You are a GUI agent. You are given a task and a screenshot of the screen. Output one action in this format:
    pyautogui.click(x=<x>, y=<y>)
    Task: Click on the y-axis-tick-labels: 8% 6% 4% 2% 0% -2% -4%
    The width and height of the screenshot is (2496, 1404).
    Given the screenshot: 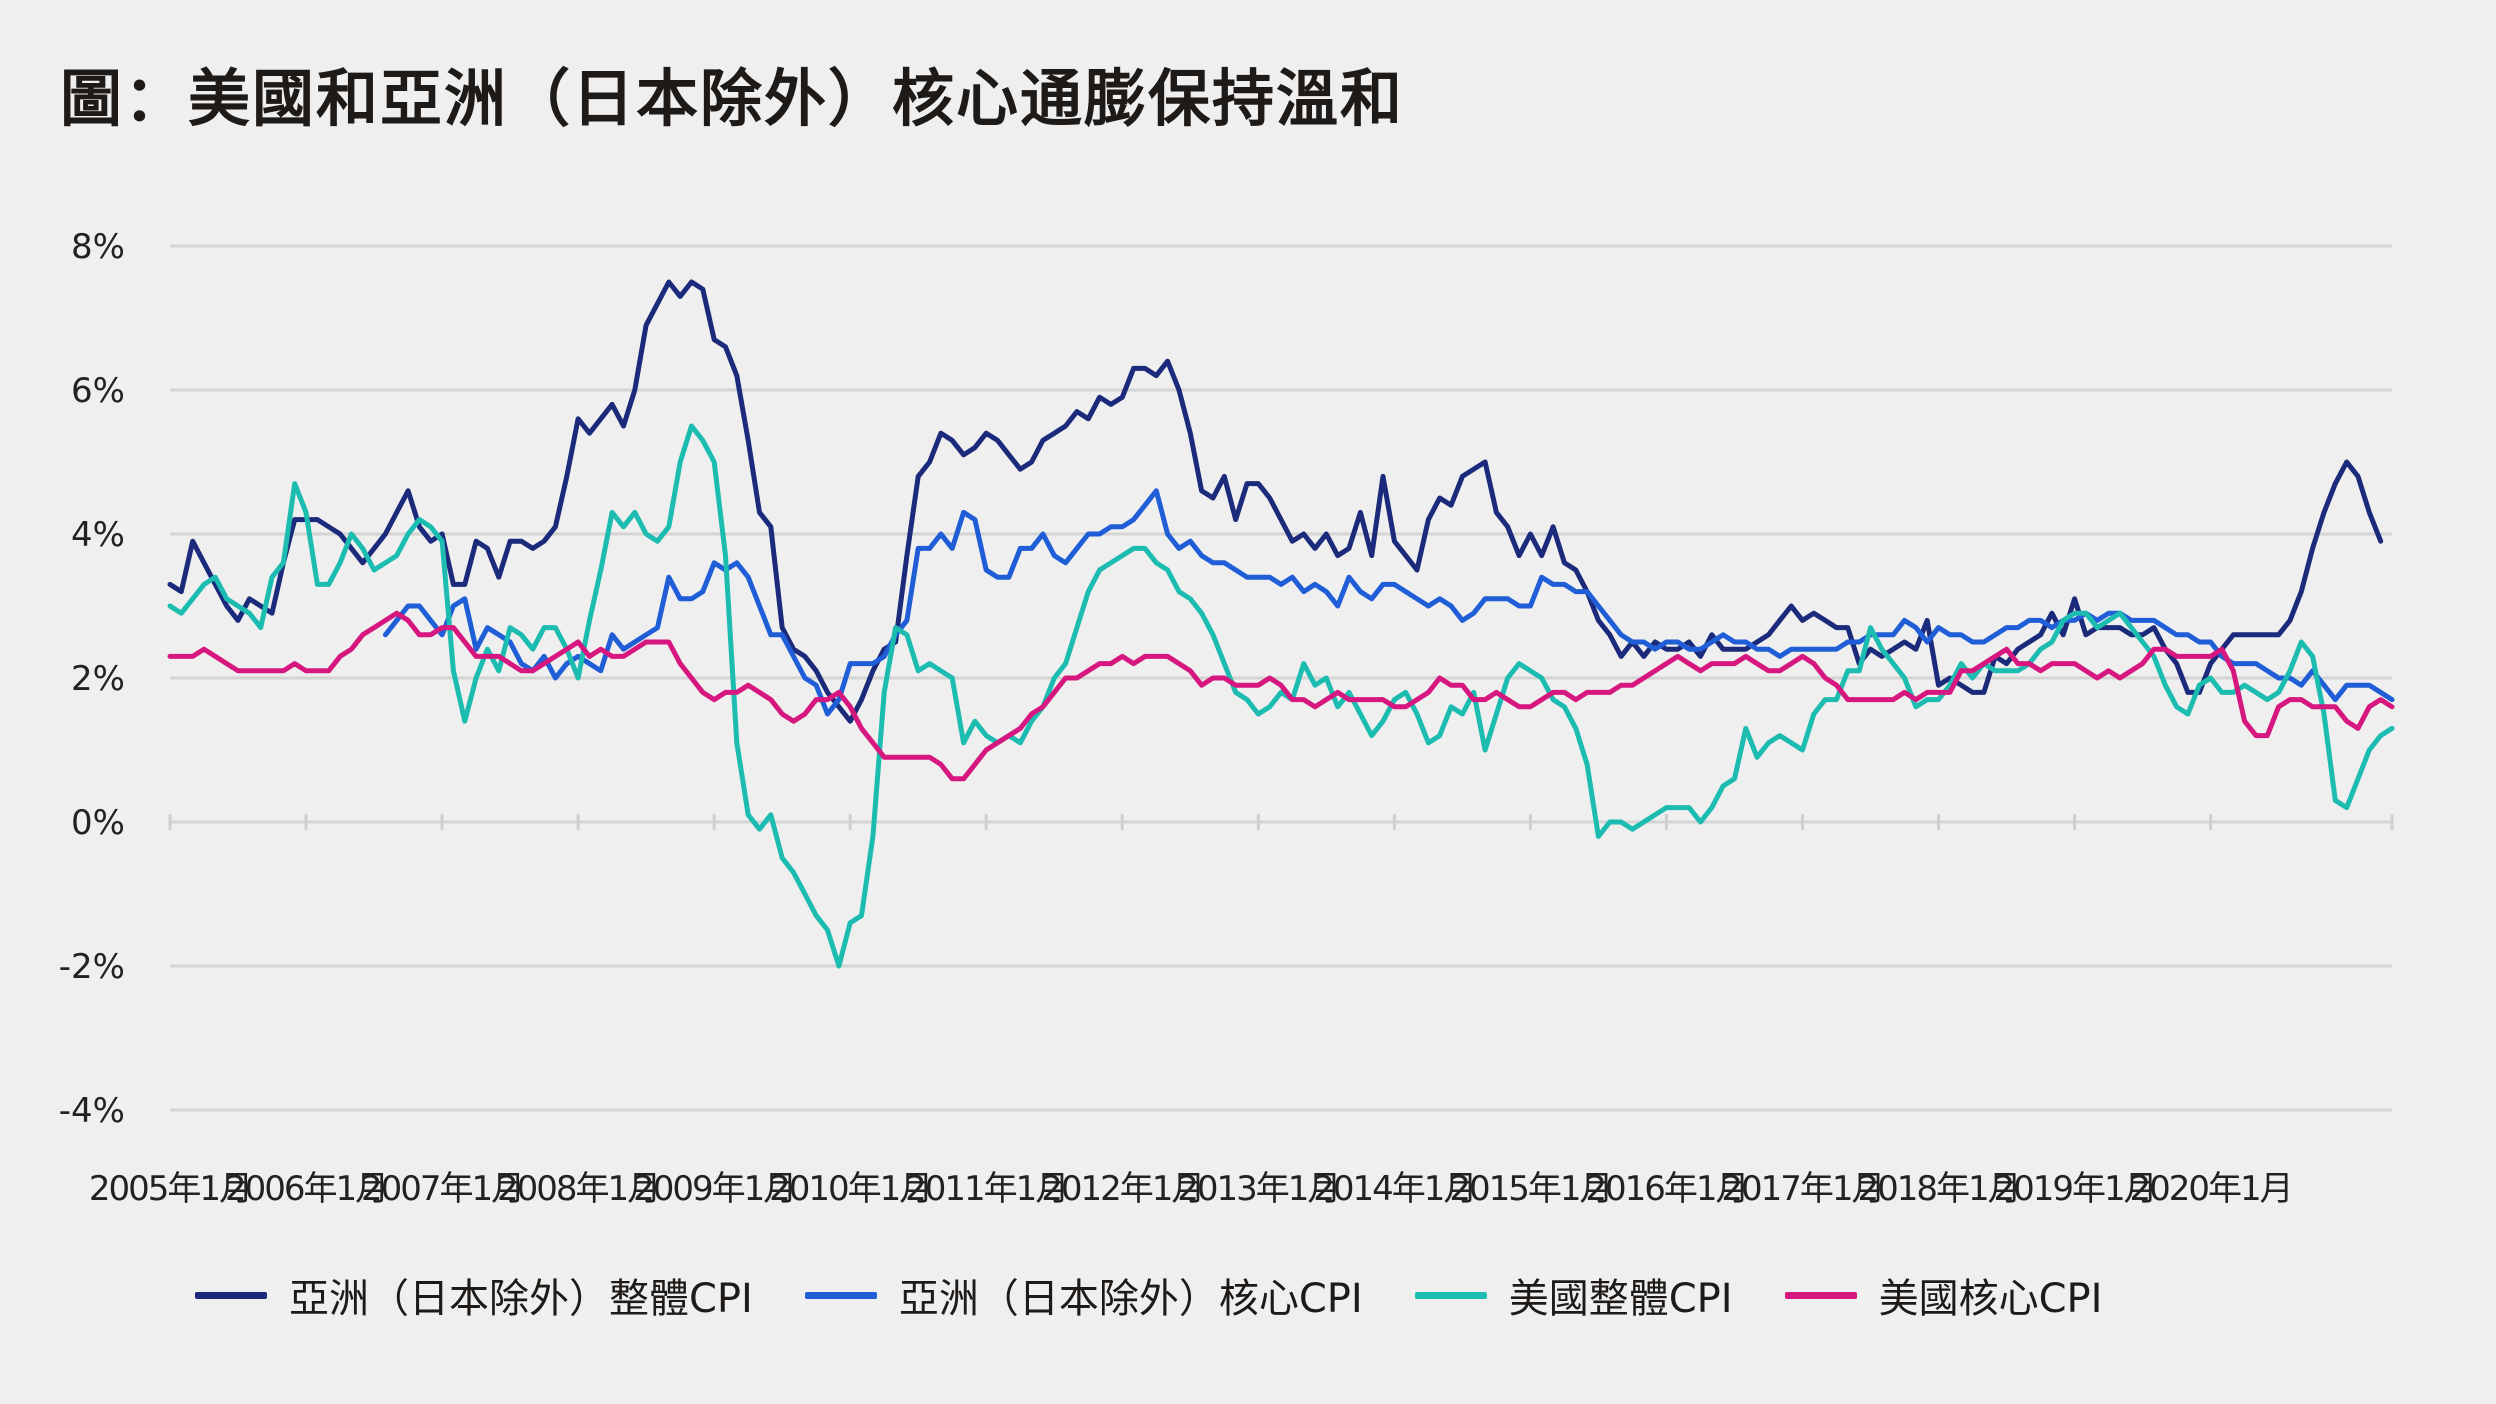 What is the action you would take?
    pyautogui.click(x=92, y=679)
    